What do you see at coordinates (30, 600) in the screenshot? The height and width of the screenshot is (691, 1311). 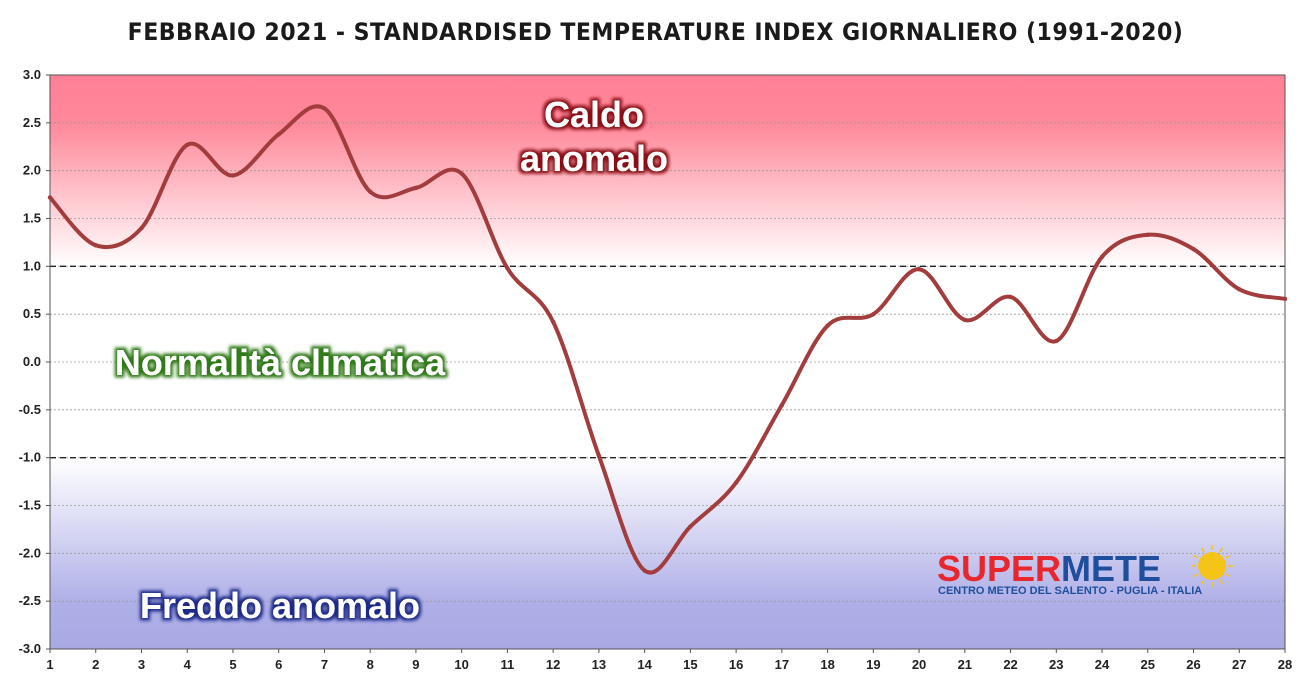 I see `y-tick-label: -2.5` at bounding box center [30, 600].